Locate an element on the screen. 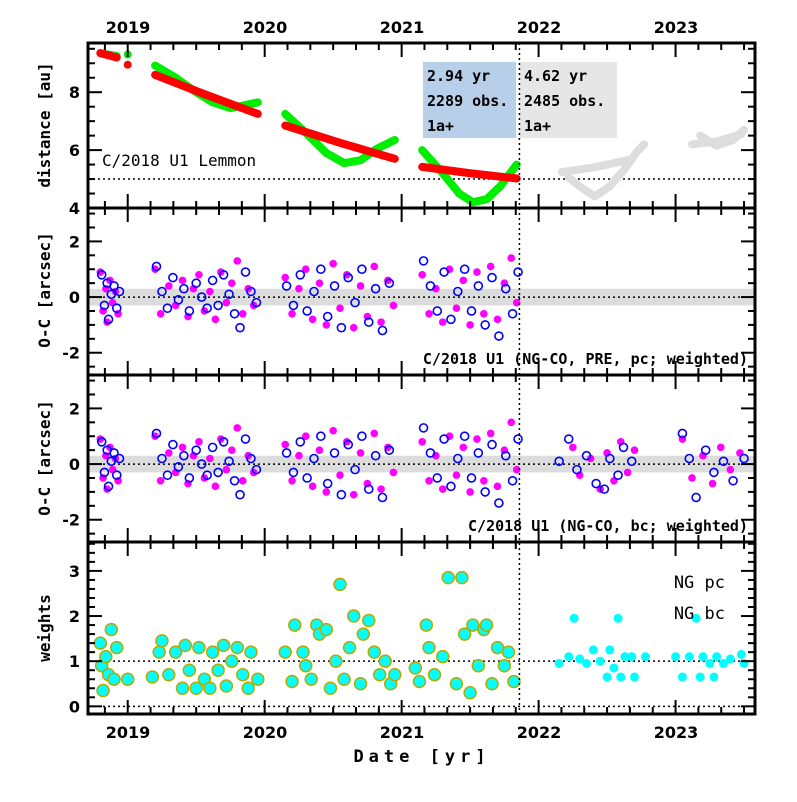 This screenshot has height=802, width=797. top-tick-label: 2020 is located at coordinates (265, 27).